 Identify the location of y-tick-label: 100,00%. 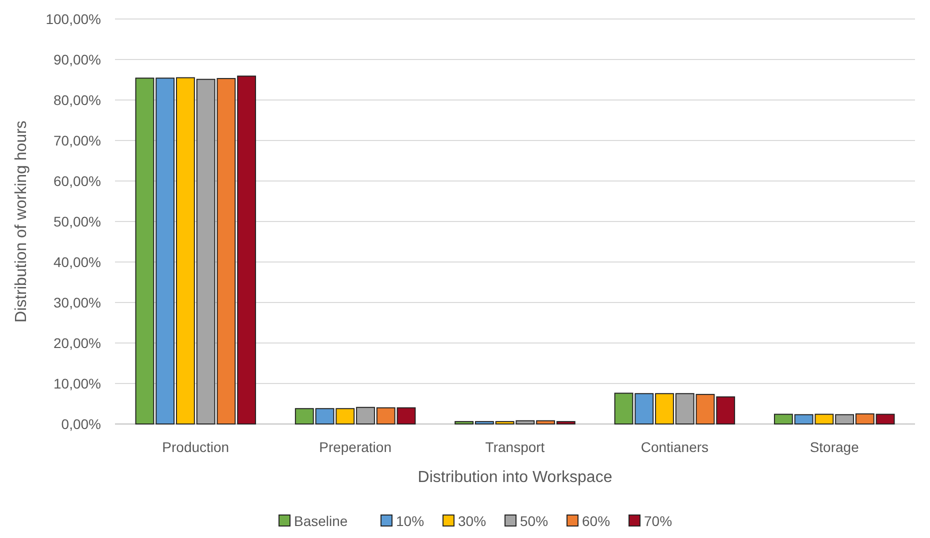
(73, 18).